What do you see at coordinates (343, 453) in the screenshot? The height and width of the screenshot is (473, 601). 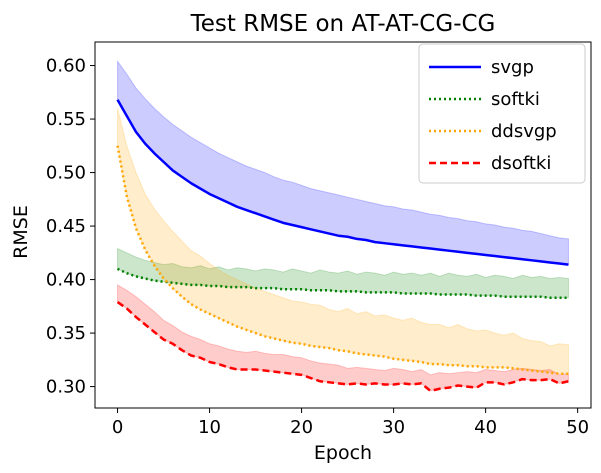 I see `x-axis-label: Epoch` at bounding box center [343, 453].